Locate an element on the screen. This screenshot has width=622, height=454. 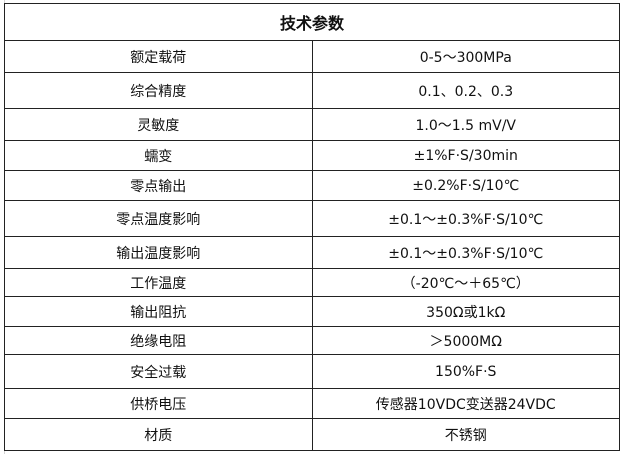
param-value: ±0.2%F·S/10℃ is located at coordinates (465, 185).